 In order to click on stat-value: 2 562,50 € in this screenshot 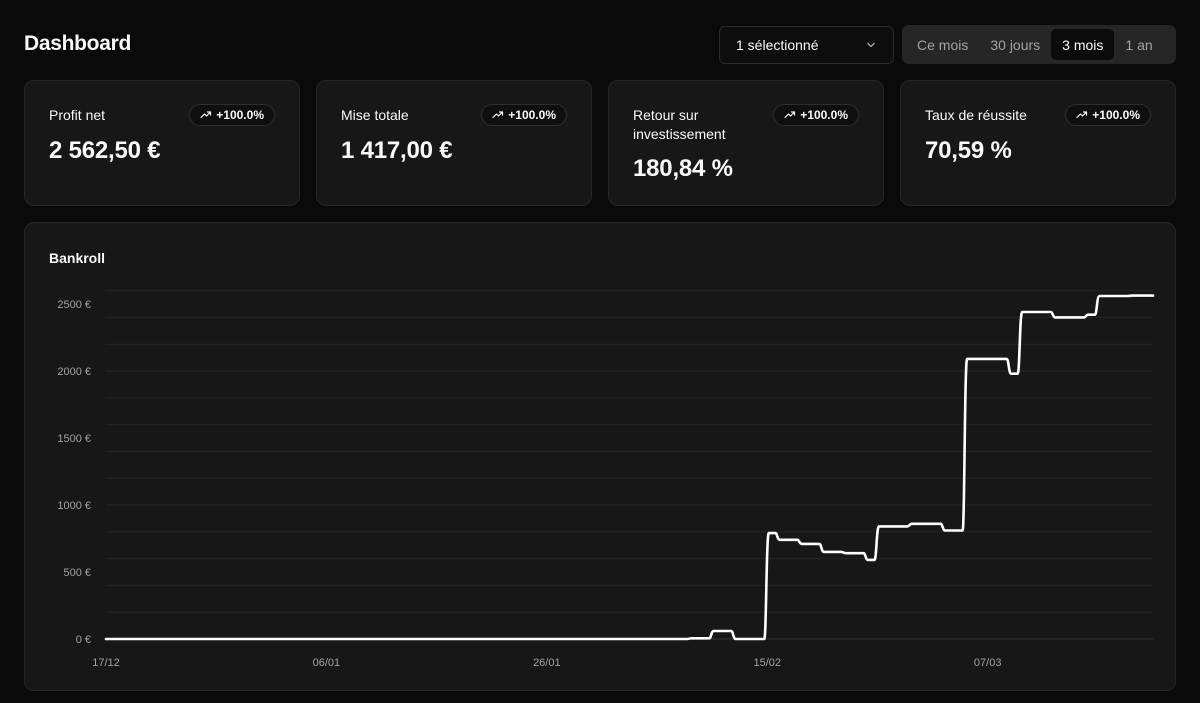, I will do `click(105, 150)`.